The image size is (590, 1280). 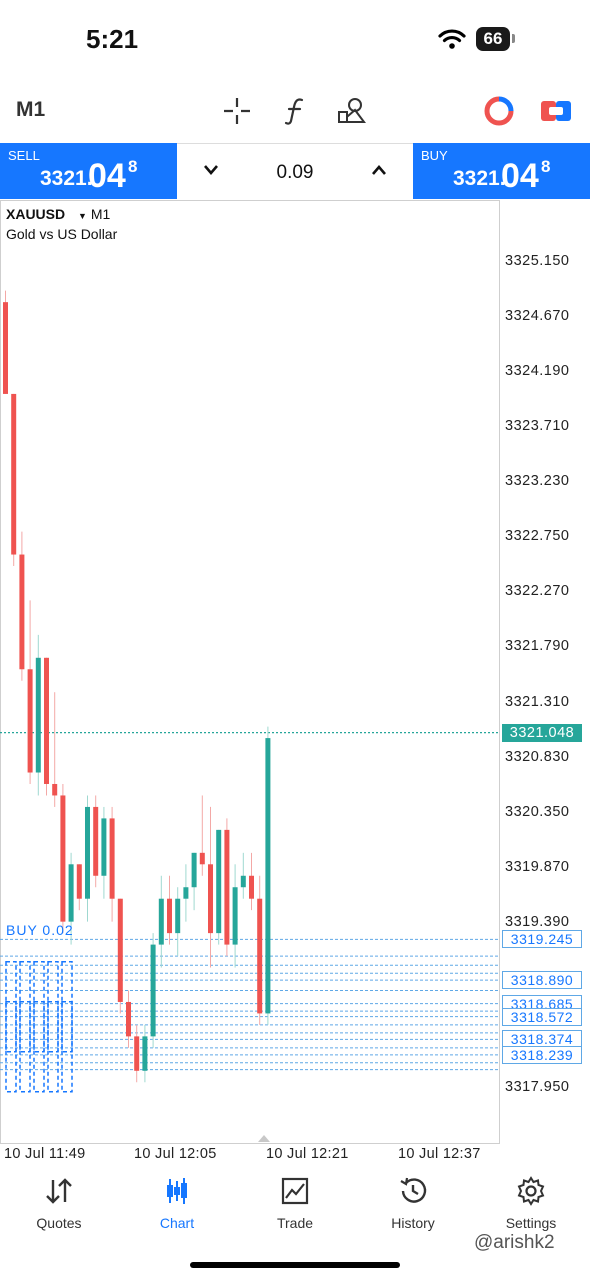 What do you see at coordinates (295, 1265) in the screenshot?
I see `home-indicator` at bounding box center [295, 1265].